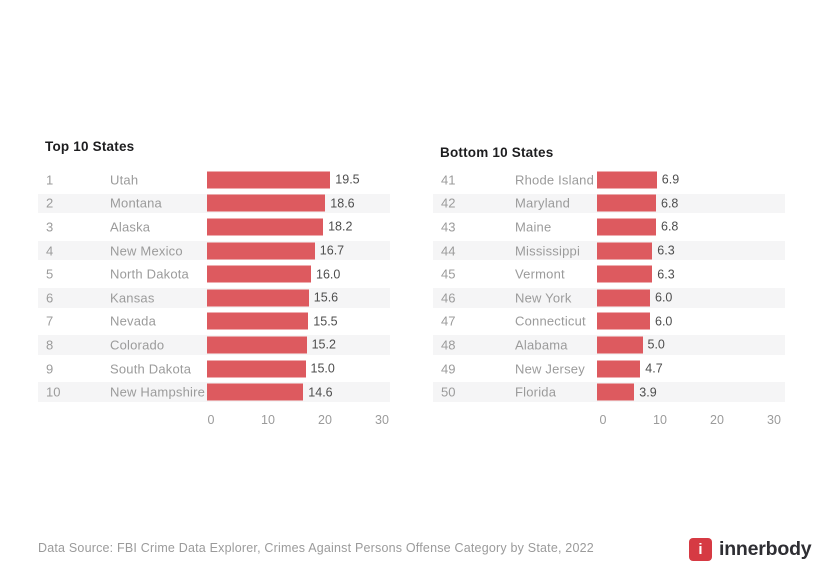 The image size is (826, 577). Describe the element at coordinates (448, 369) in the screenshot. I see `rank-label: 49` at that location.